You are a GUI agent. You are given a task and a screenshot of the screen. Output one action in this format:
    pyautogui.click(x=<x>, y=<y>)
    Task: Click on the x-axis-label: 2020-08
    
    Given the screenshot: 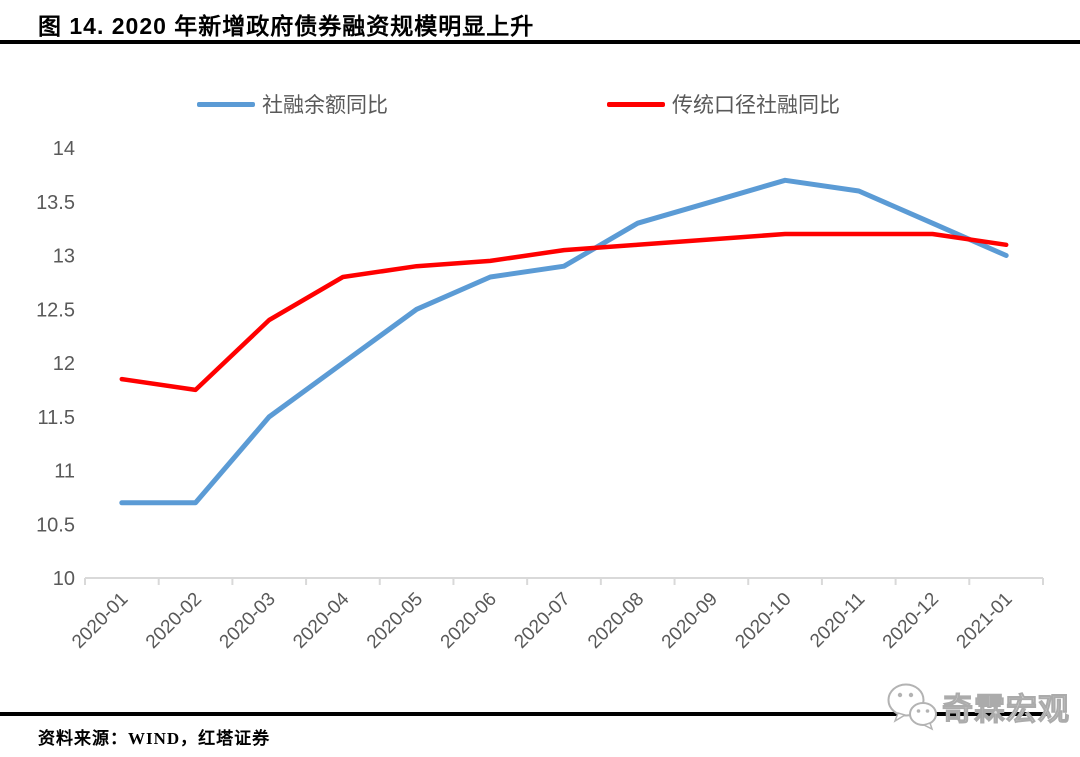 What is the action you would take?
    pyautogui.click(x=616, y=621)
    